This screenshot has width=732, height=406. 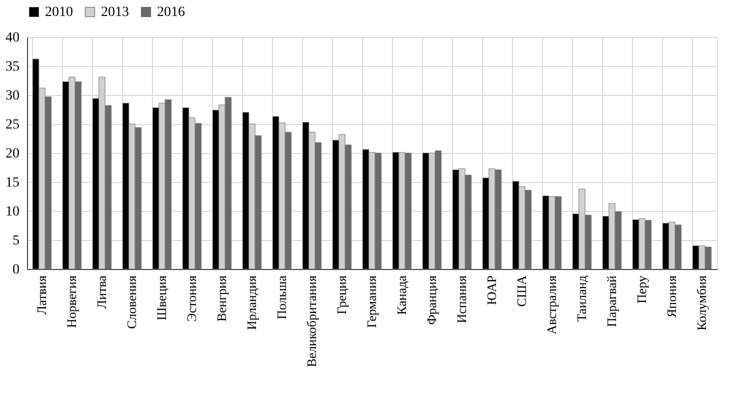 I want to click on x-tick-label: Канада, so click(x=401, y=295).